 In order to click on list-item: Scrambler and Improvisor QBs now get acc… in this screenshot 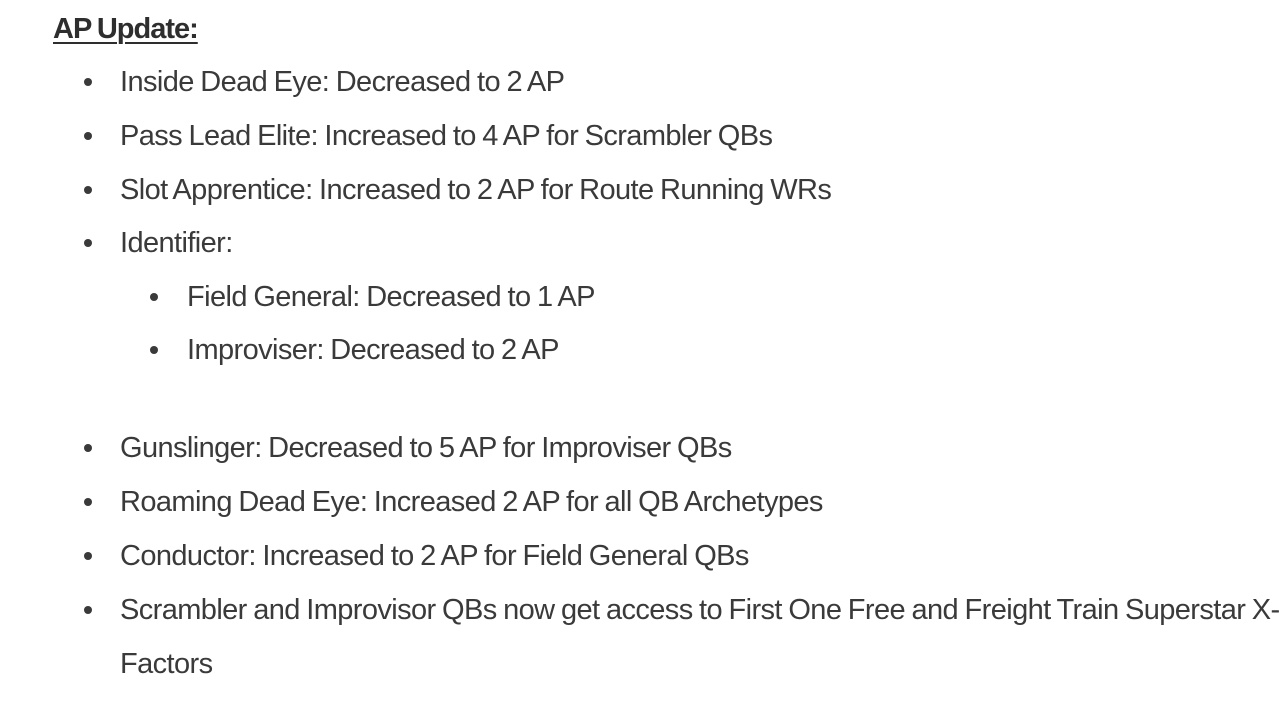, I will do `click(682, 637)`.